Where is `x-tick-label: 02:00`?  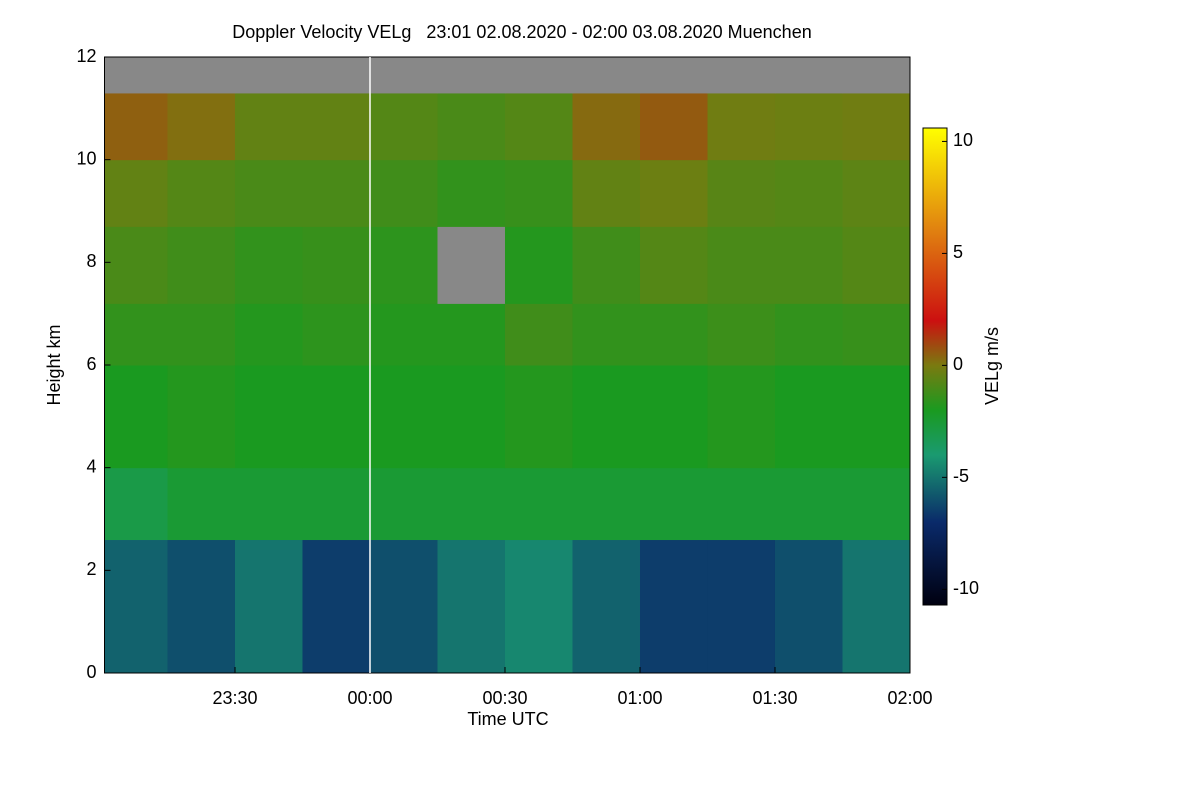
x-tick-label: 02:00 is located at coordinates (909, 698).